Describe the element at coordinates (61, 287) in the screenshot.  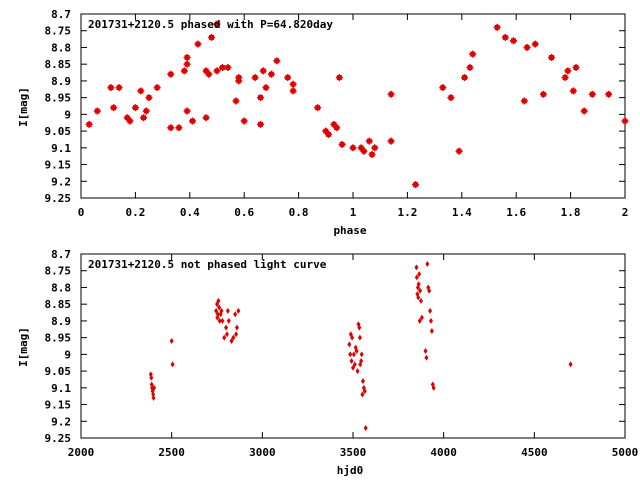
I see `unphased-y-tick-label: 8.8` at that location.